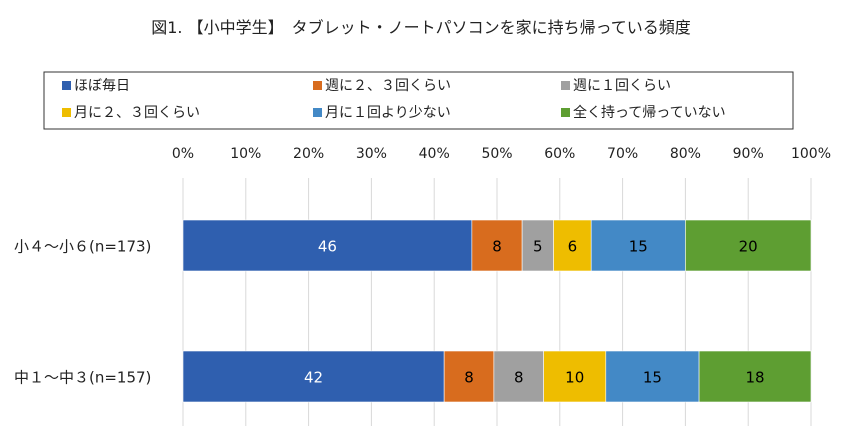 Image resolution: width=842 pixels, height=426 pixels. Describe the element at coordinates (82, 247) in the screenshot. I see `category-label: 小４～小６(n=173)` at that location.